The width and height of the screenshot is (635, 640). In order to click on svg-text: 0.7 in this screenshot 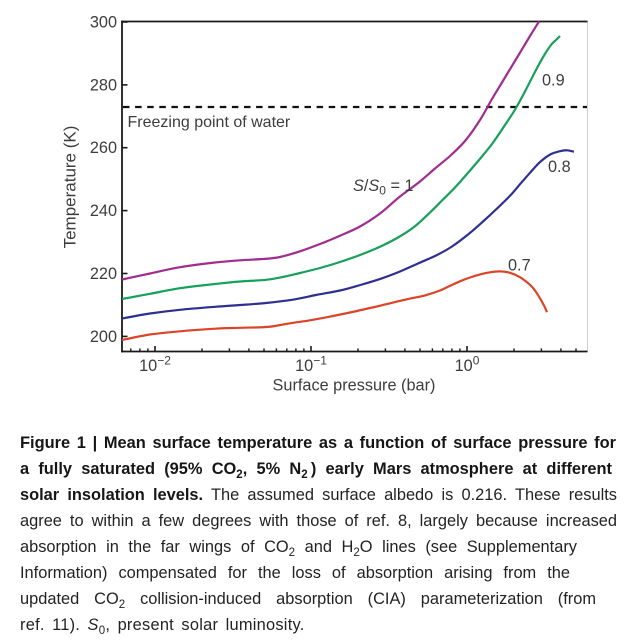, I will do `click(519, 266)`.